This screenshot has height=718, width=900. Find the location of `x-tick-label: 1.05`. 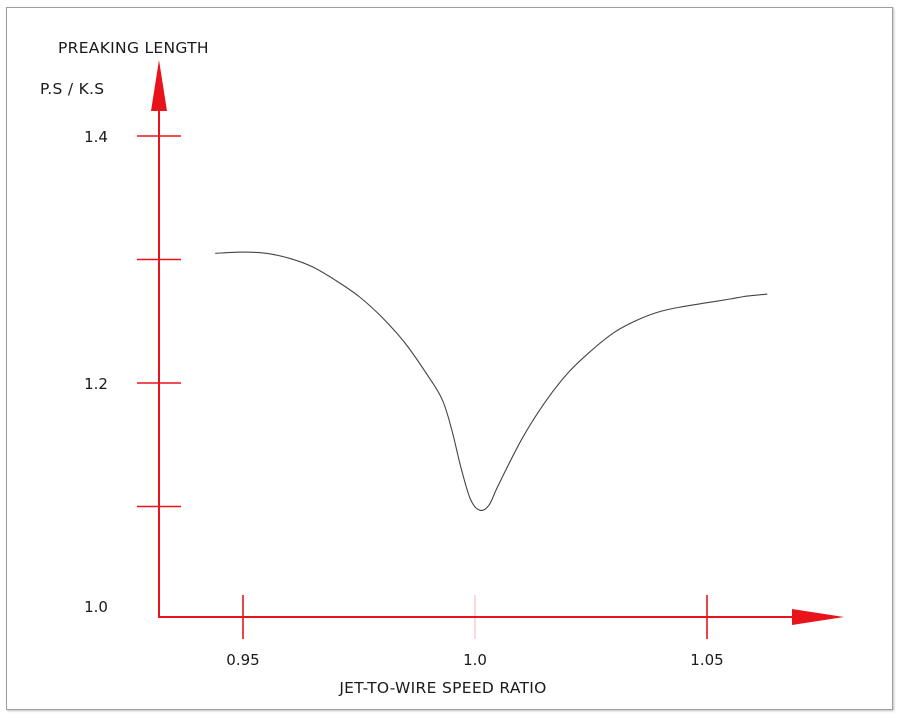

x-tick-label: 1.05 is located at coordinates (706, 660).